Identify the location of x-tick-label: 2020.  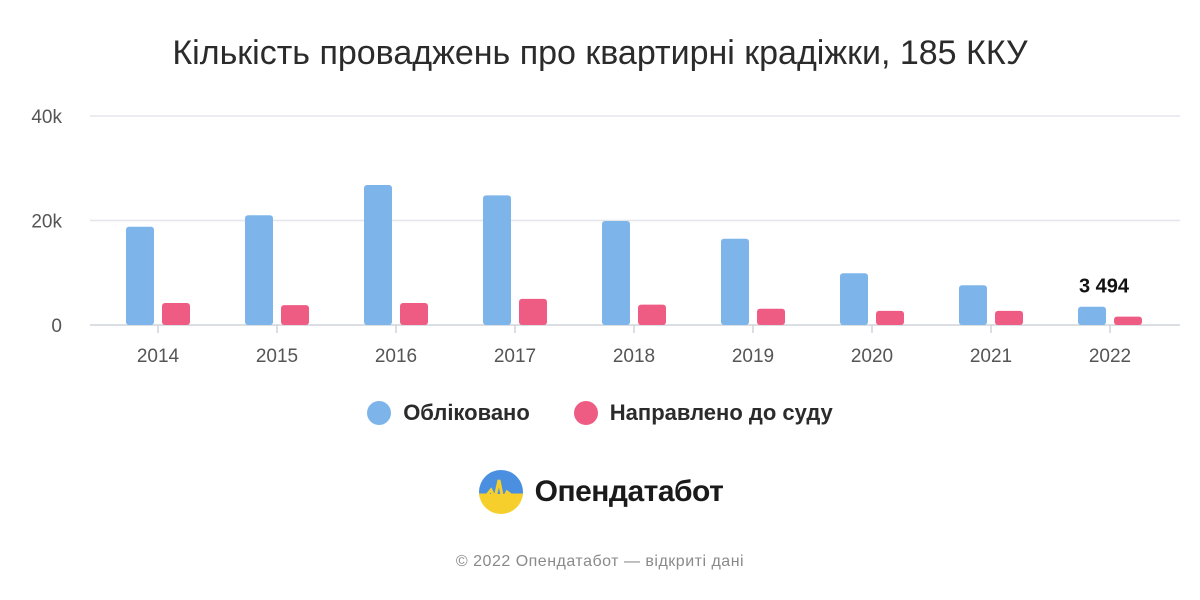
(872, 356).